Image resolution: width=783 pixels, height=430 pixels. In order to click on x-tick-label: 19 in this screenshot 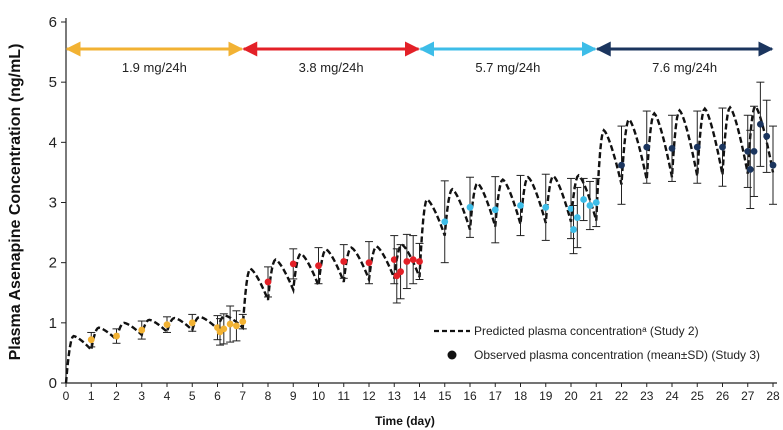, I will do `click(546, 396)`.